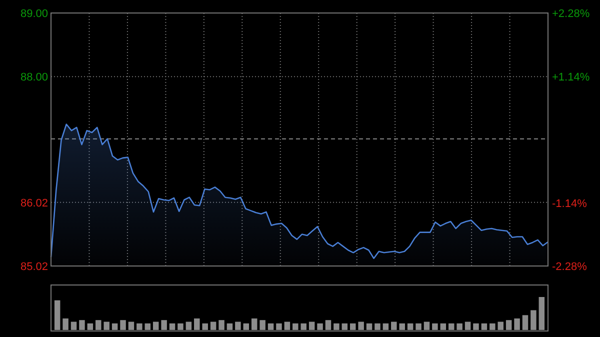 This screenshot has height=337, width=600. I want to click on y2-tick-label: -2.28%, so click(570, 267).